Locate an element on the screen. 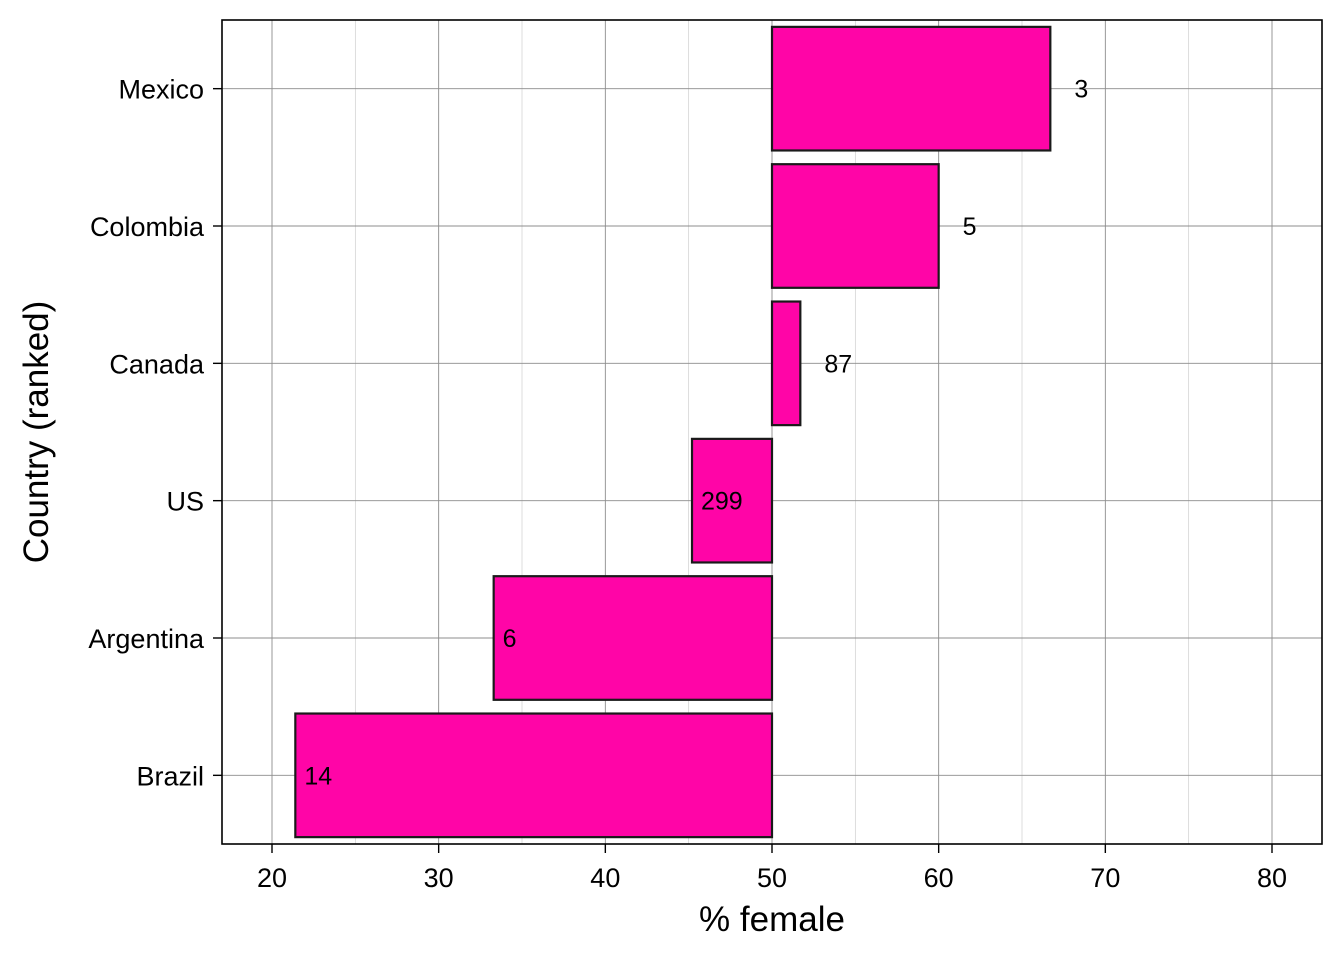 This screenshot has width=1344, height=960. y-tick-label-us: US is located at coordinates (185, 502).